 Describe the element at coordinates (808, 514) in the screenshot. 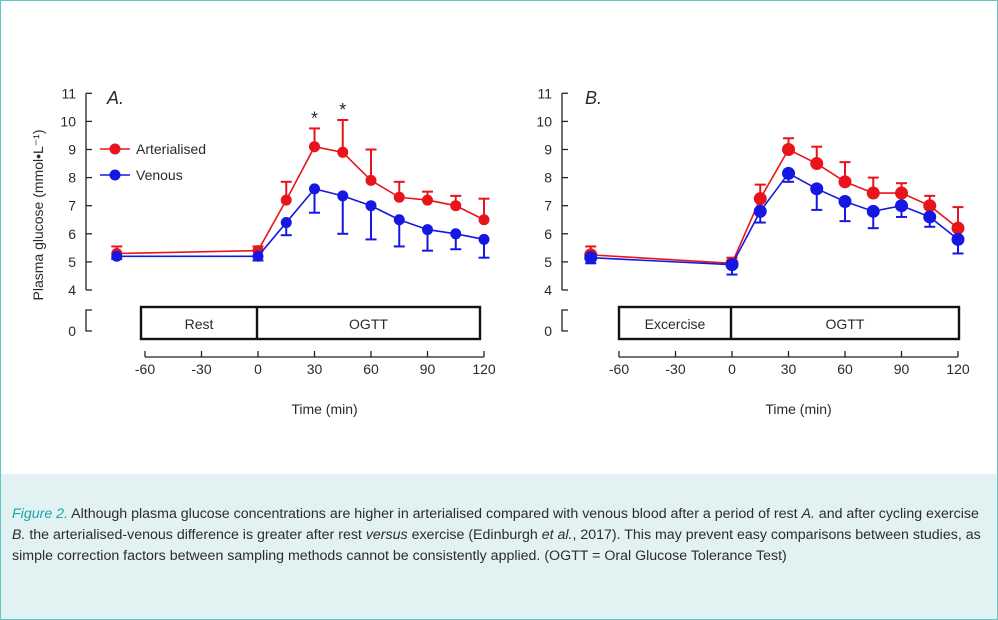

I see `caption-panel-a: A.` at that location.